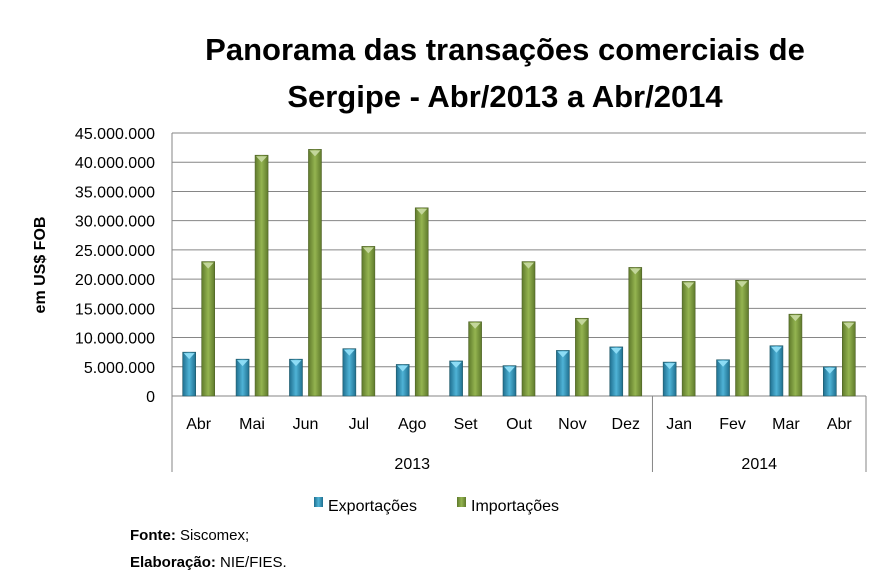 Image resolution: width=886 pixels, height=588 pixels. I want to click on source-note: Fonte: Siscomex;, so click(189, 535).